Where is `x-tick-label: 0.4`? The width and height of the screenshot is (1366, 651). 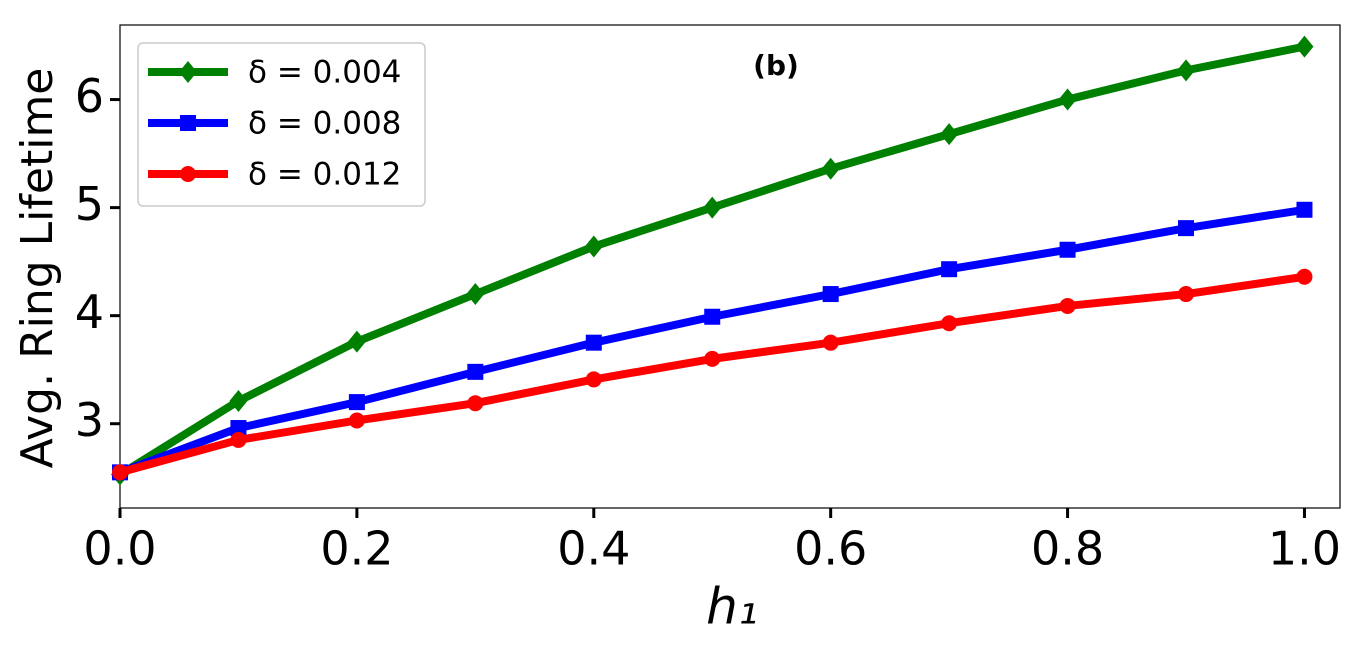 x-tick-label: 0.4 is located at coordinates (593, 549).